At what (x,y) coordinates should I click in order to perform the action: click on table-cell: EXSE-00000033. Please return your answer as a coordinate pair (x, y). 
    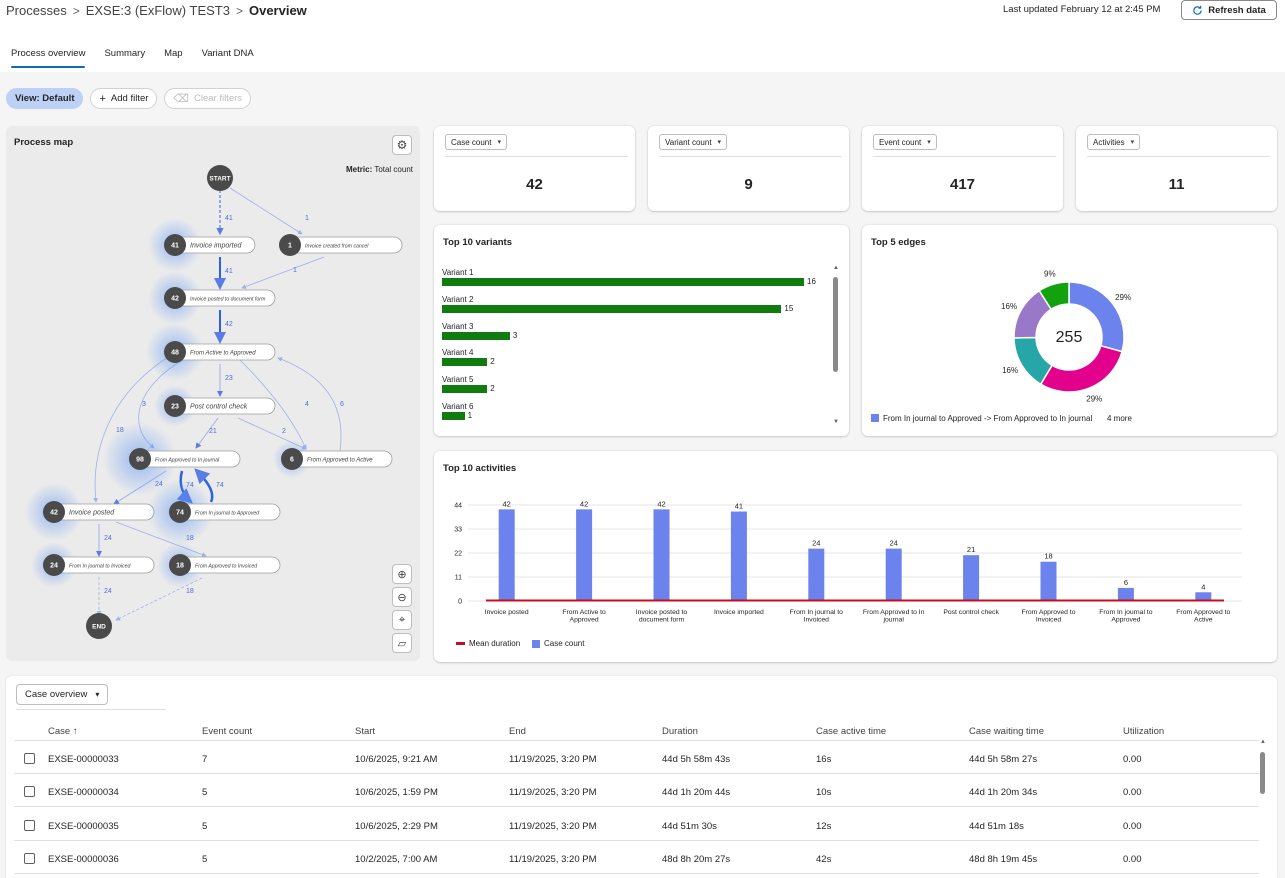
    Looking at the image, I should click on (83, 759).